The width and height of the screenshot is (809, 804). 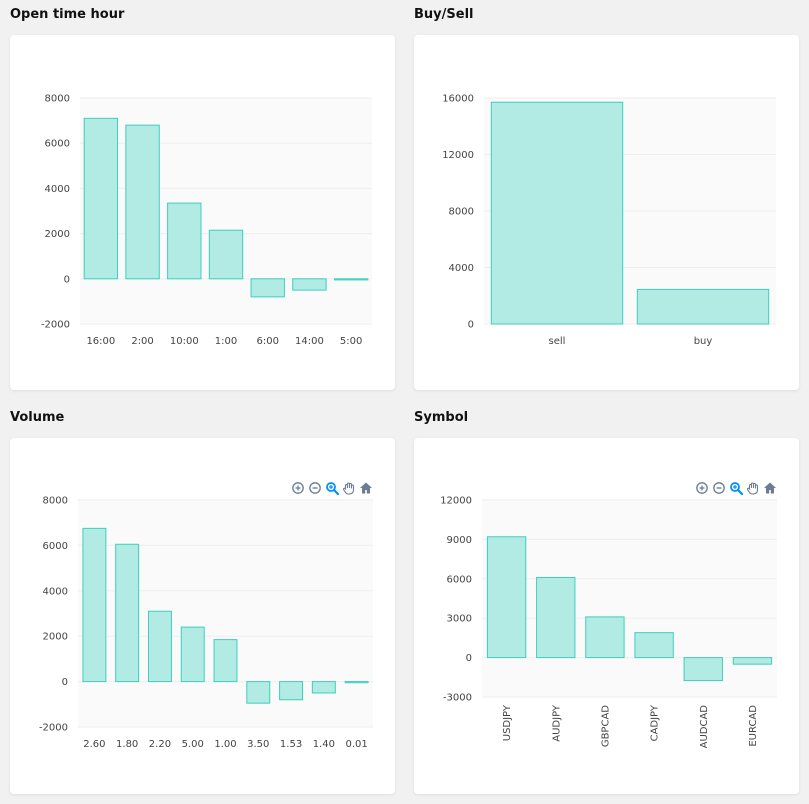 I want to click on bar-buy, so click(x=703, y=306).